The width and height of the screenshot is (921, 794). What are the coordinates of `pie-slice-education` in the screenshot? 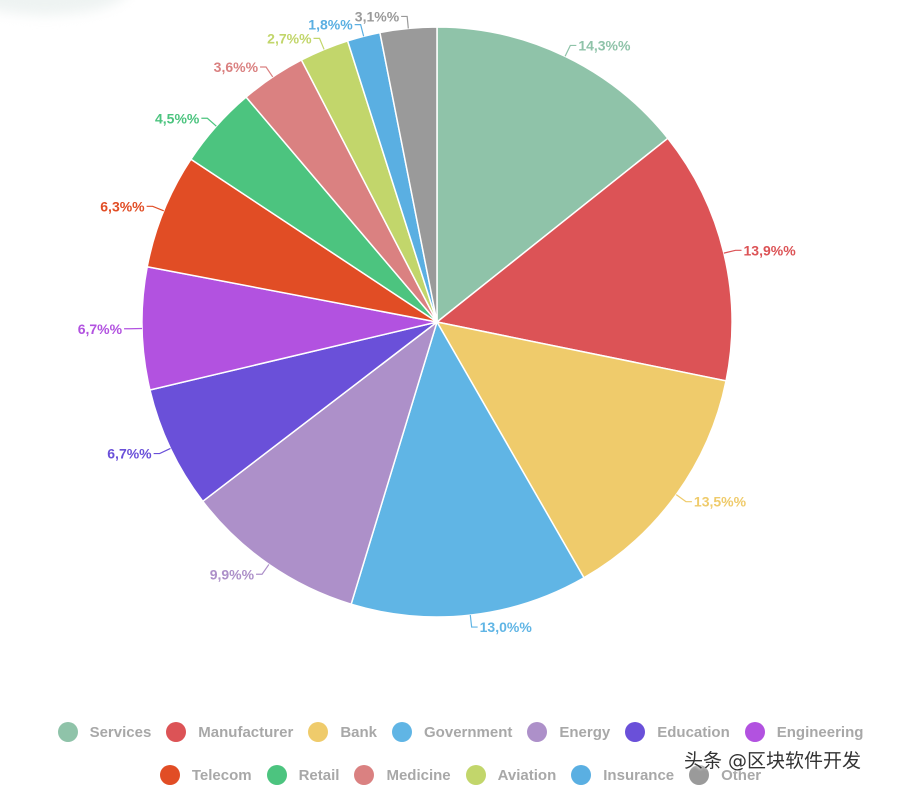 It's located at (293, 412).